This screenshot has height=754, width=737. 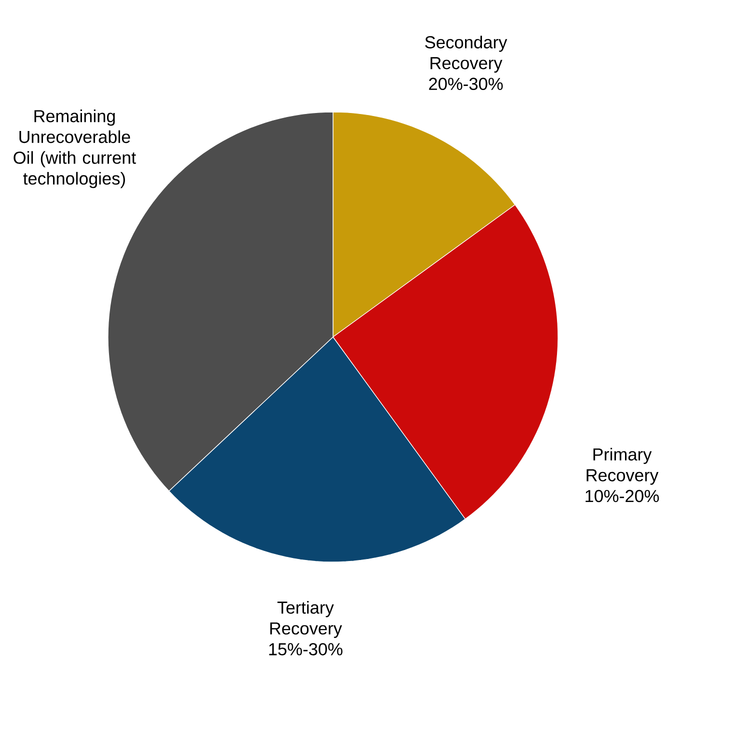 What do you see at coordinates (75, 149) in the screenshot?
I see `slice-label: Remaining Unrecoverable Oil (with current technologies)` at bounding box center [75, 149].